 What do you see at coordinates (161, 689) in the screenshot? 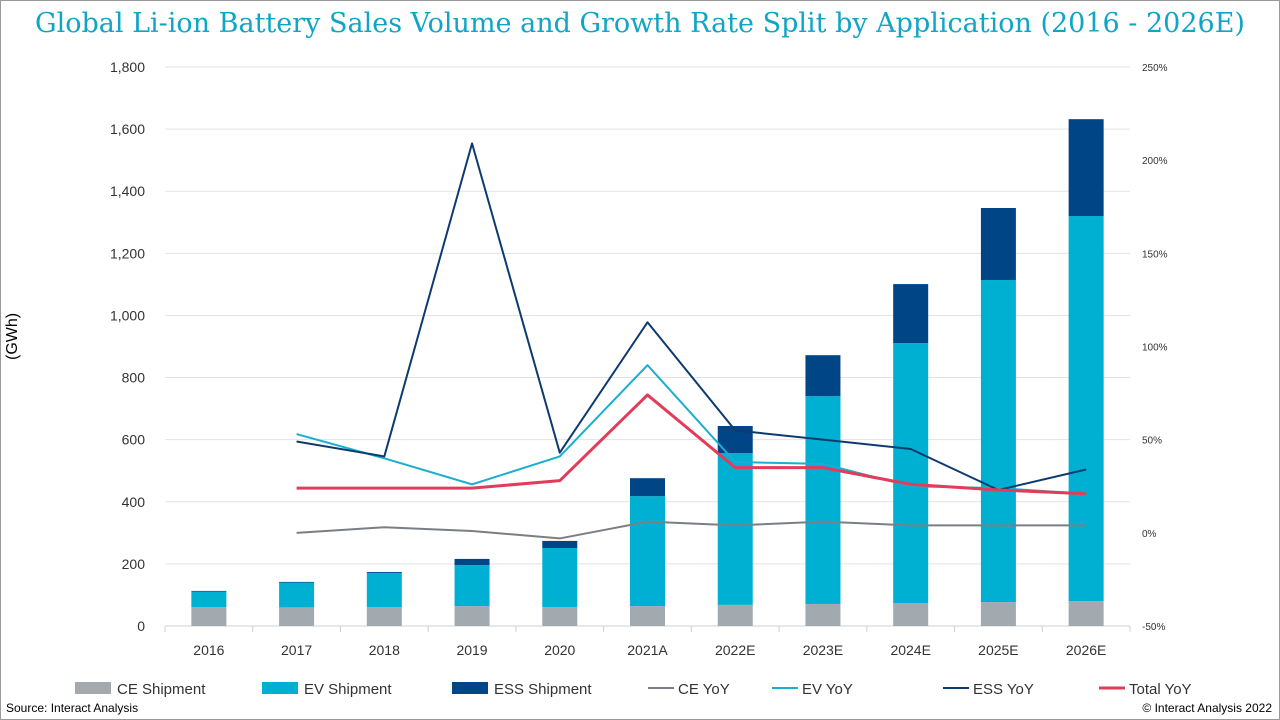
I see `legend-label: CE Shipment` at bounding box center [161, 689].